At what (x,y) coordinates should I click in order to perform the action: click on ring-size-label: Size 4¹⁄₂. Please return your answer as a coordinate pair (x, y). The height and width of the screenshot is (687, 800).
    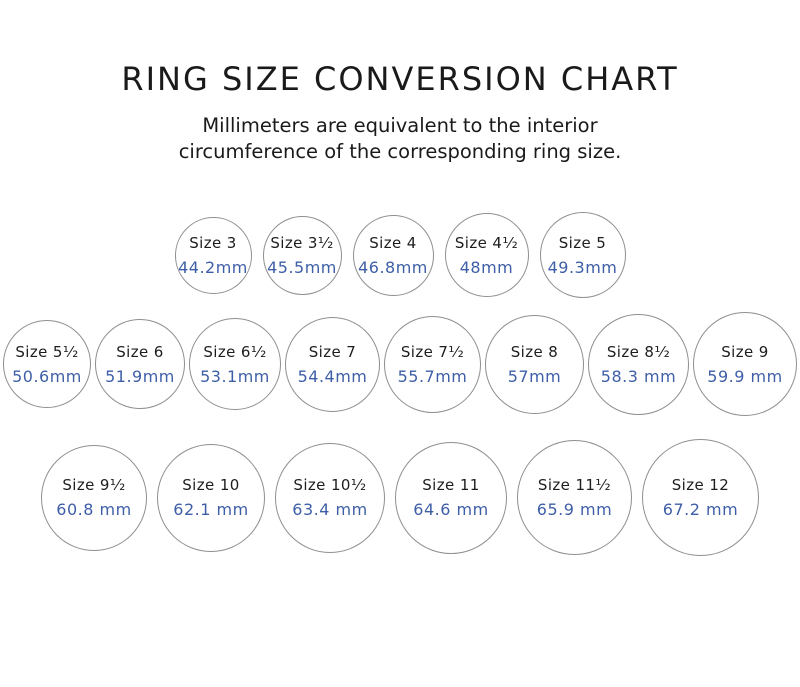
    Looking at the image, I should click on (486, 242).